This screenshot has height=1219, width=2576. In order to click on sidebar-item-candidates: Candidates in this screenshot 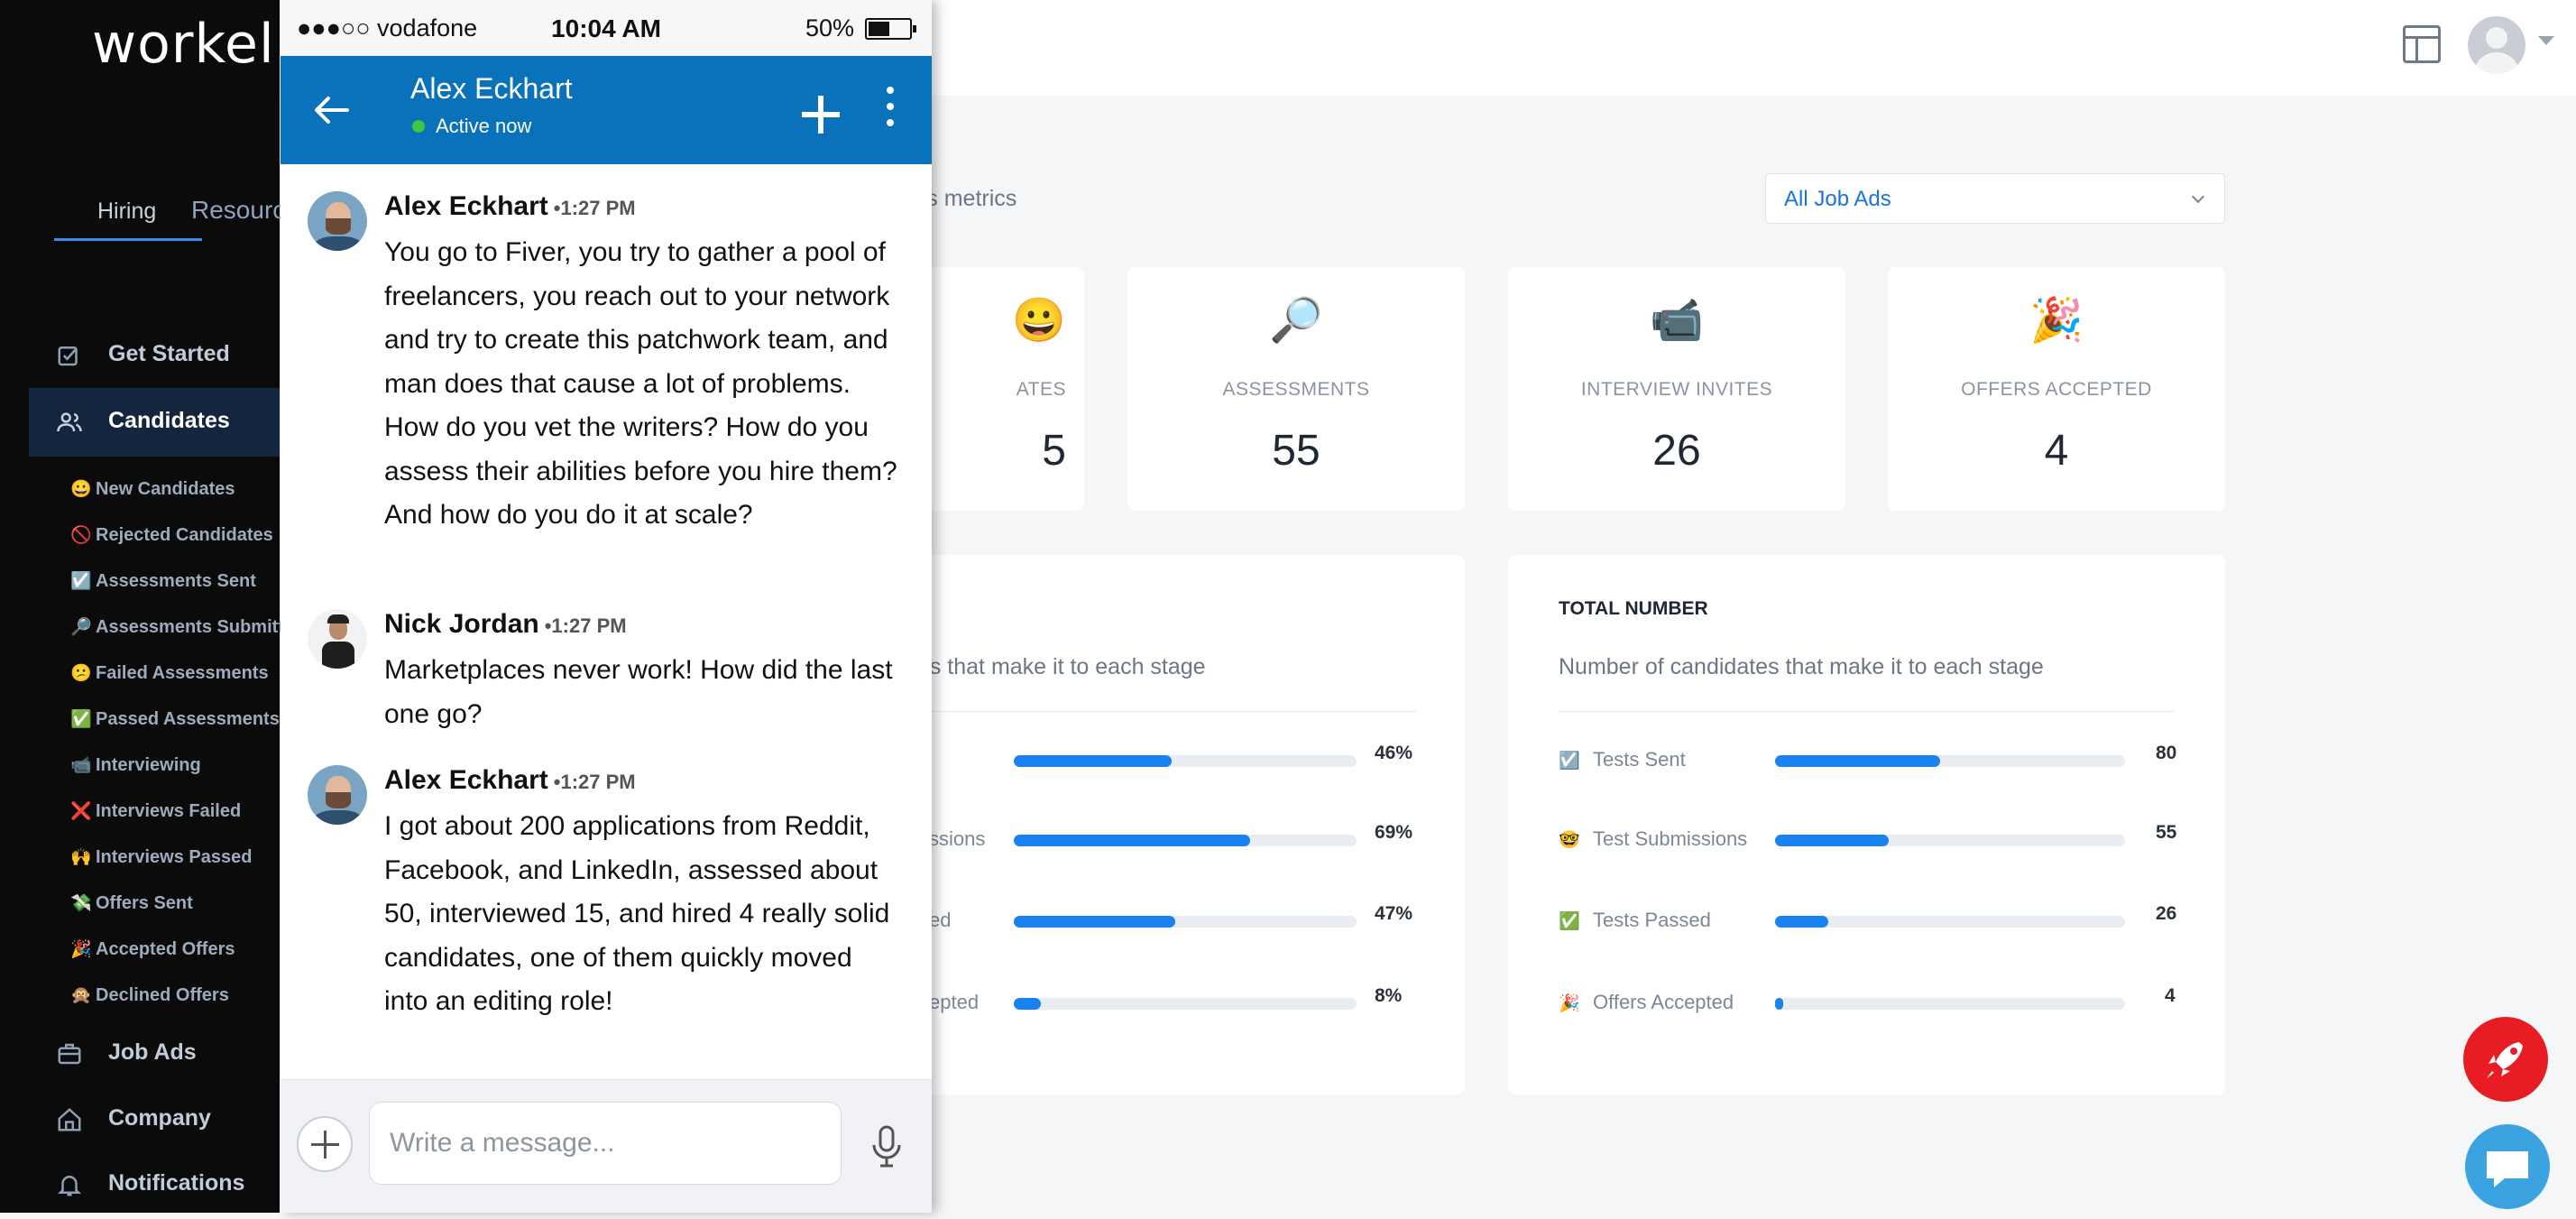, I will do `click(154, 422)`.